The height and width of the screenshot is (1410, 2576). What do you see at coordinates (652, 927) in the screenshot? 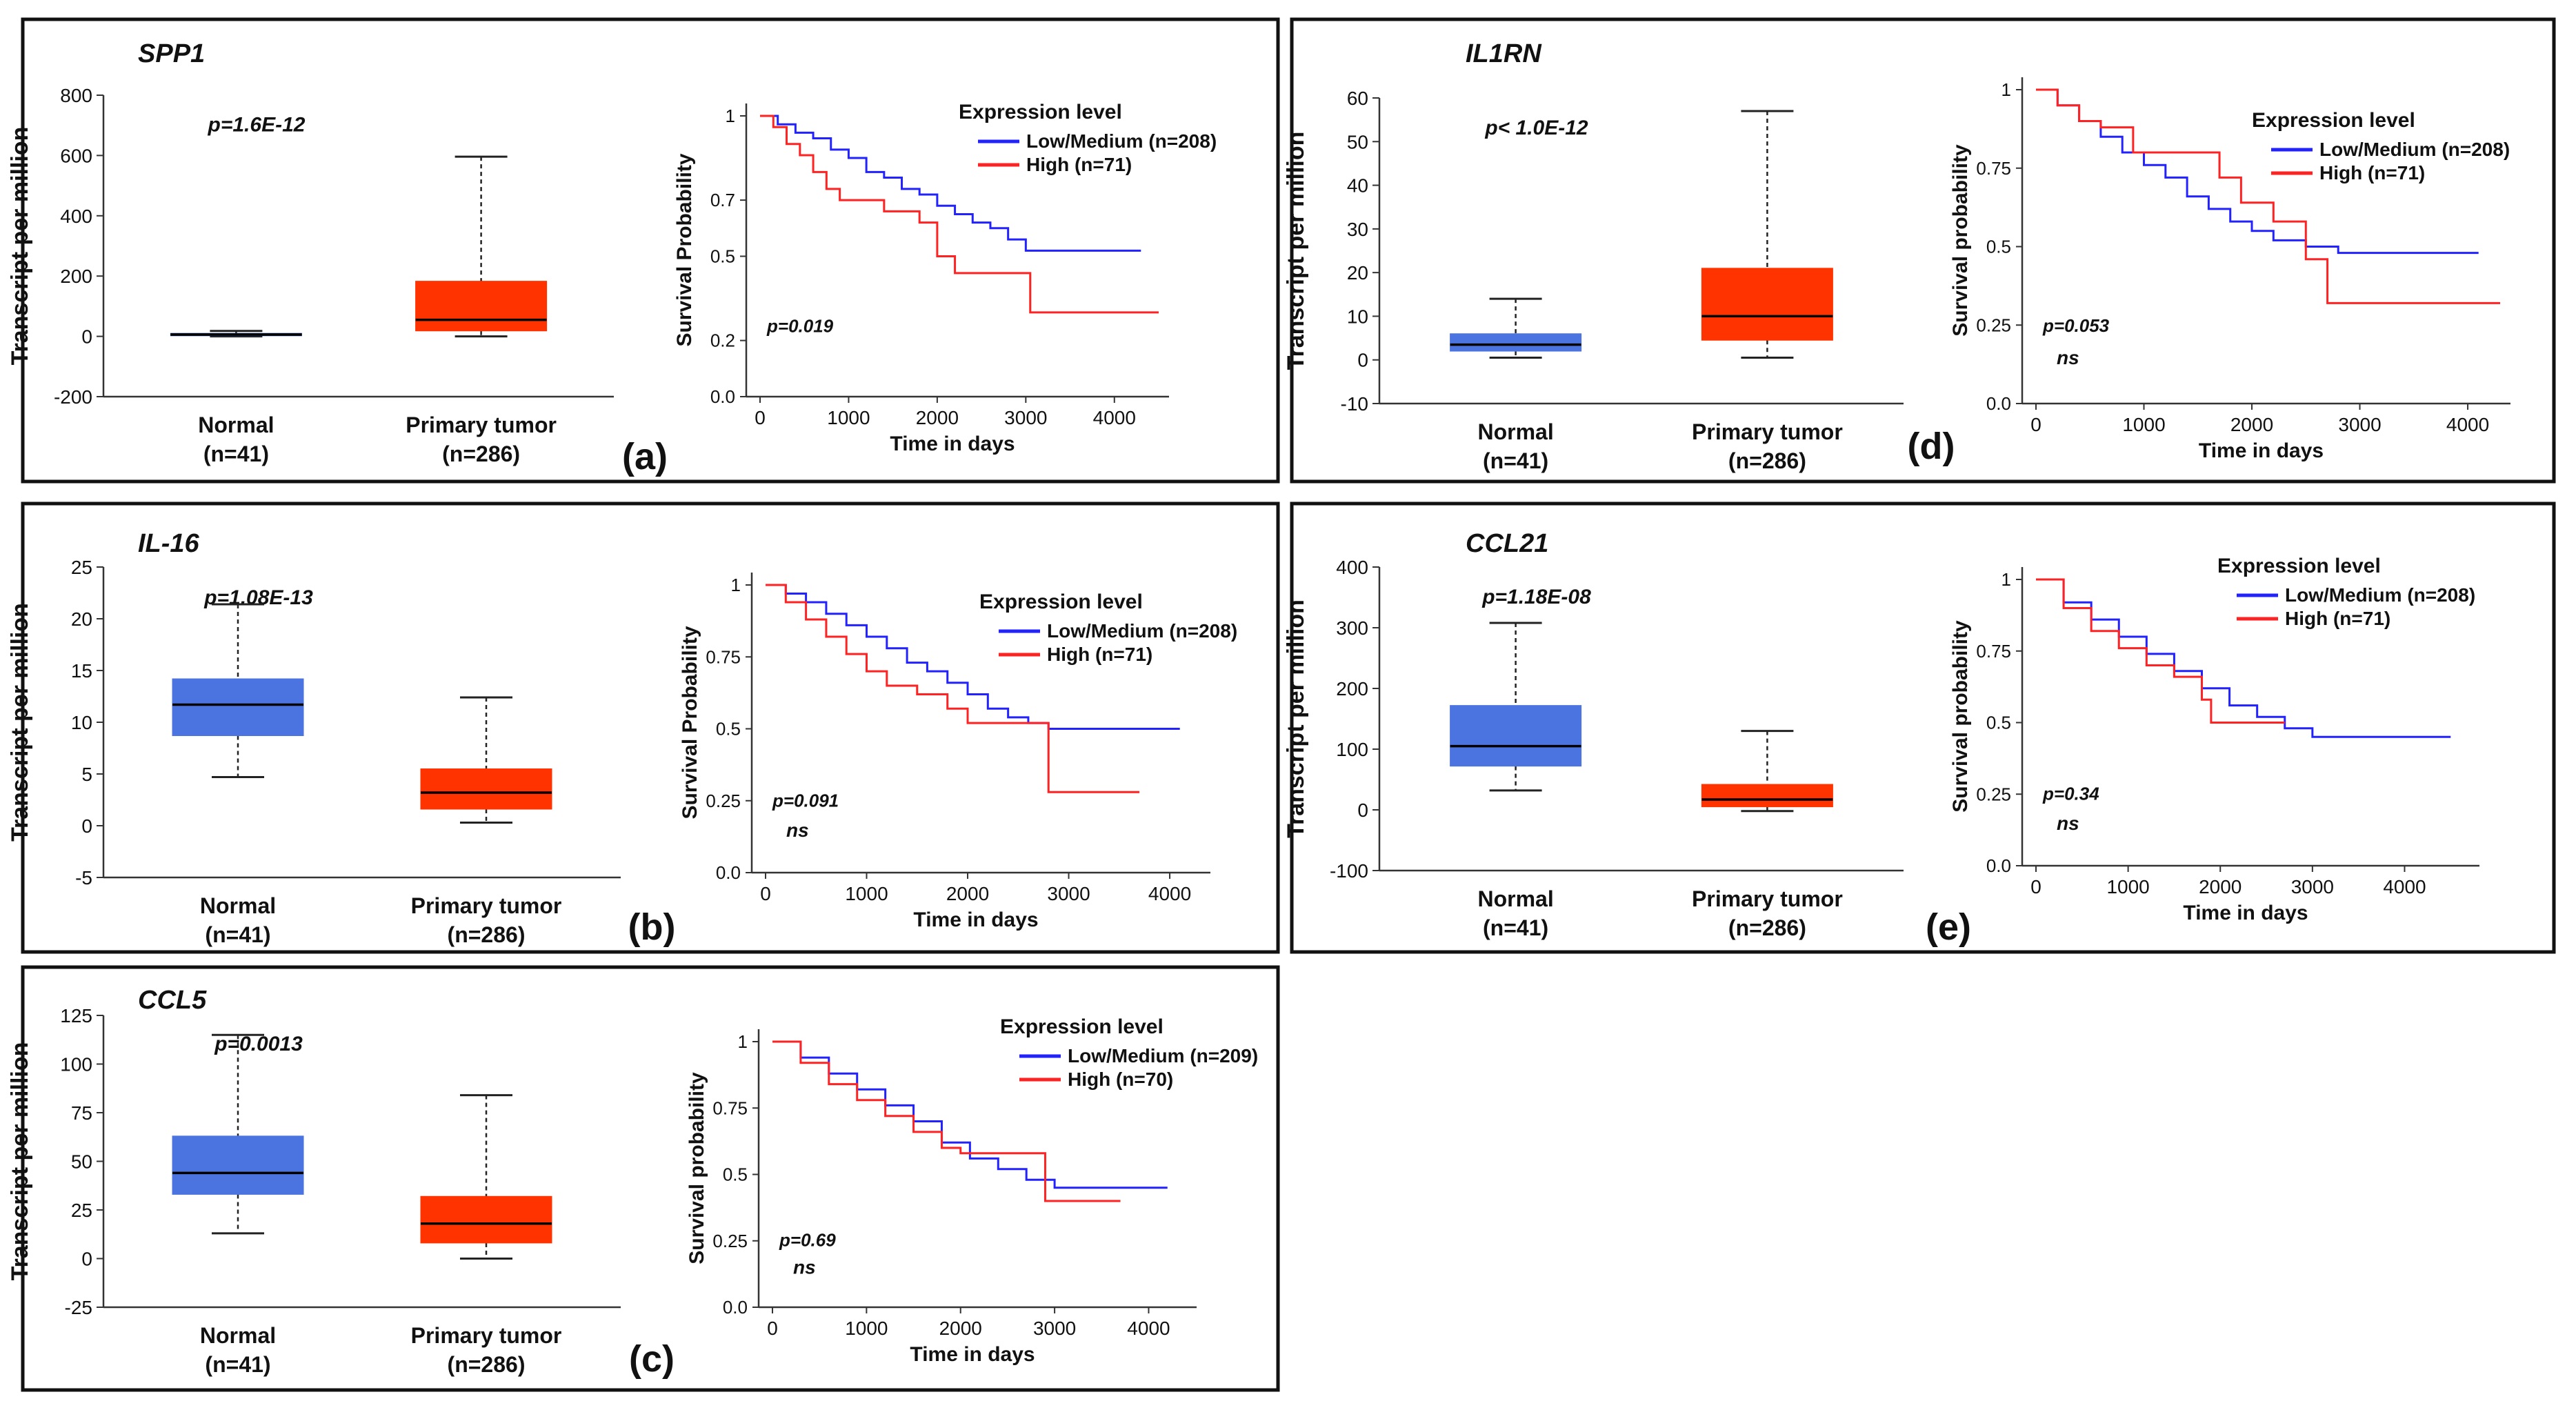
I see `panel-letter: (b)` at bounding box center [652, 927].